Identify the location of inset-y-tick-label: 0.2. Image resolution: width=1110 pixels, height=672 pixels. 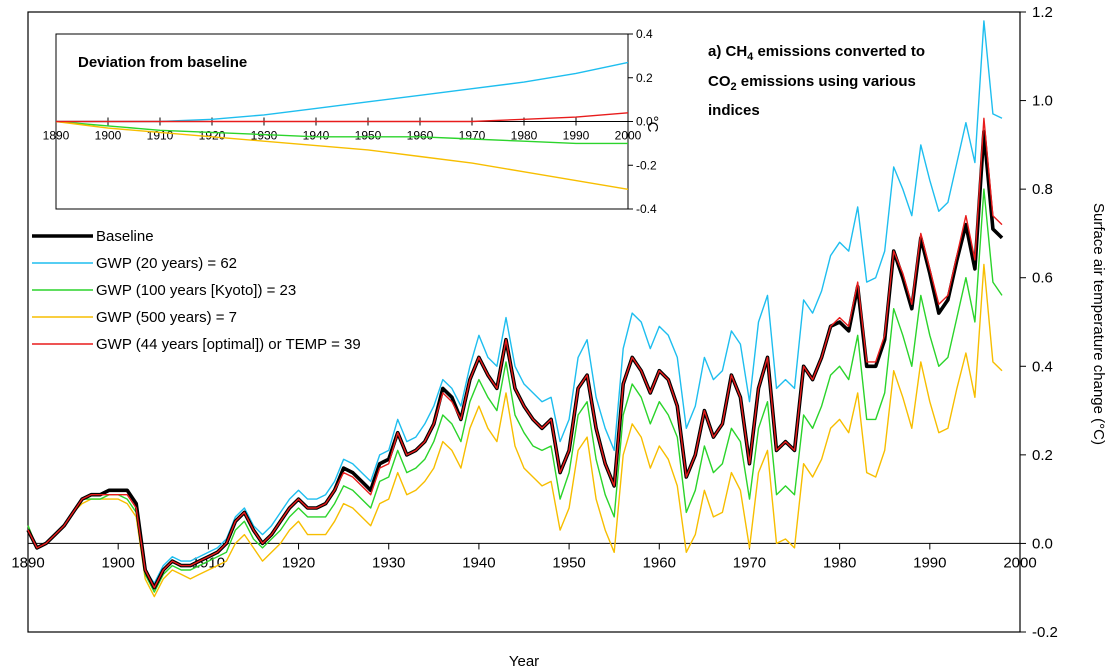
(644, 78).